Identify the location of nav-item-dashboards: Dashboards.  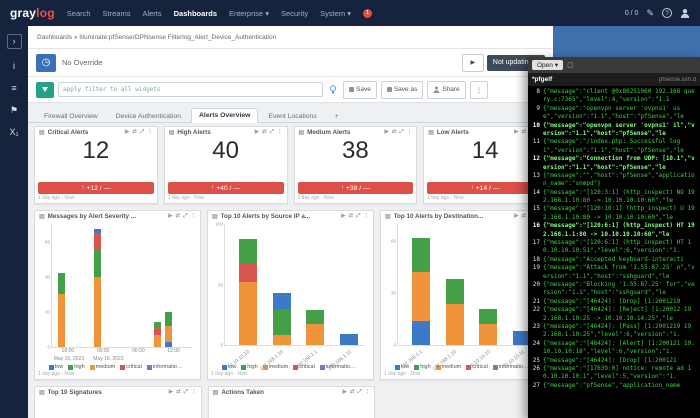
(195, 13).